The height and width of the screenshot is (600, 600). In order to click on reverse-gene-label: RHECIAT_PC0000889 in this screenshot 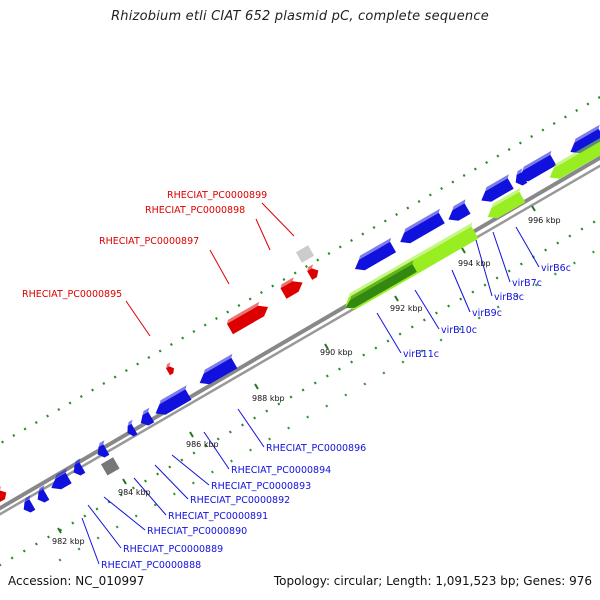, I will do `click(173, 549)`.